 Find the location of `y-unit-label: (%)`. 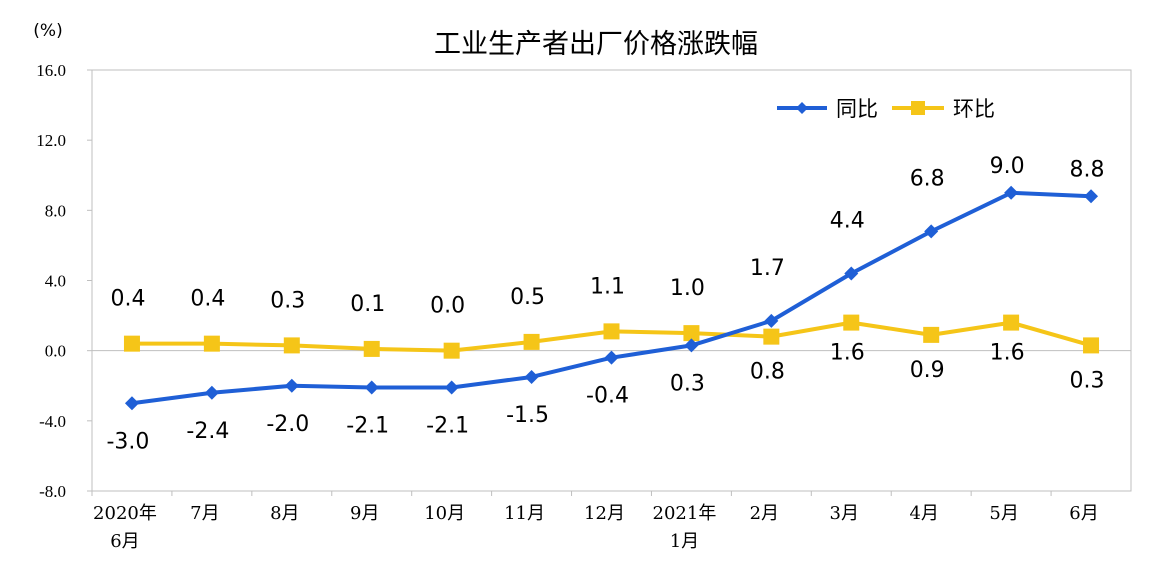

y-unit-label: (%) is located at coordinates (47, 31).